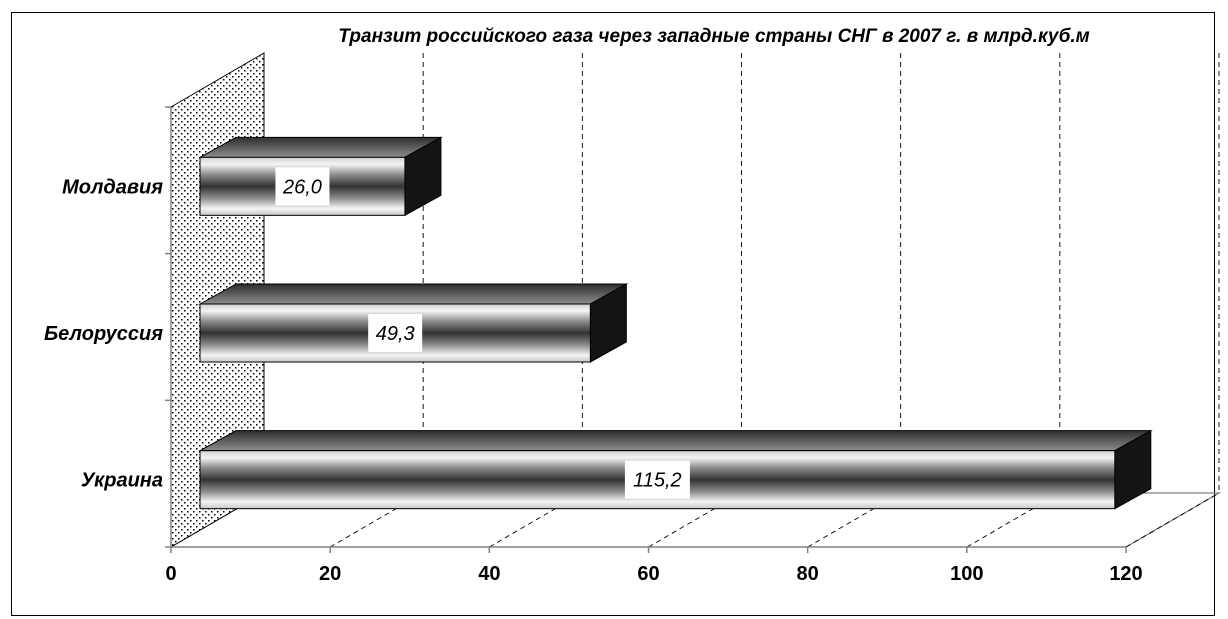  Describe the element at coordinates (122, 481) in the screenshot. I see `category-label: Украина` at that location.